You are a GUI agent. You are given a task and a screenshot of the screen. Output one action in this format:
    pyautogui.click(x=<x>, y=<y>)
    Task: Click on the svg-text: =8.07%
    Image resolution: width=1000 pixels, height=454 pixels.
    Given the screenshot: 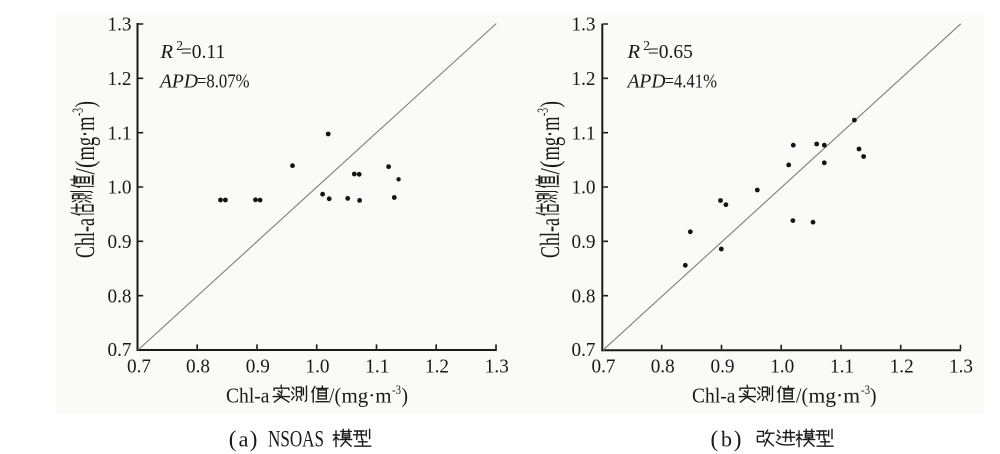 What is the action you would take?
    pyautogui.click(x=223, y=82)
    